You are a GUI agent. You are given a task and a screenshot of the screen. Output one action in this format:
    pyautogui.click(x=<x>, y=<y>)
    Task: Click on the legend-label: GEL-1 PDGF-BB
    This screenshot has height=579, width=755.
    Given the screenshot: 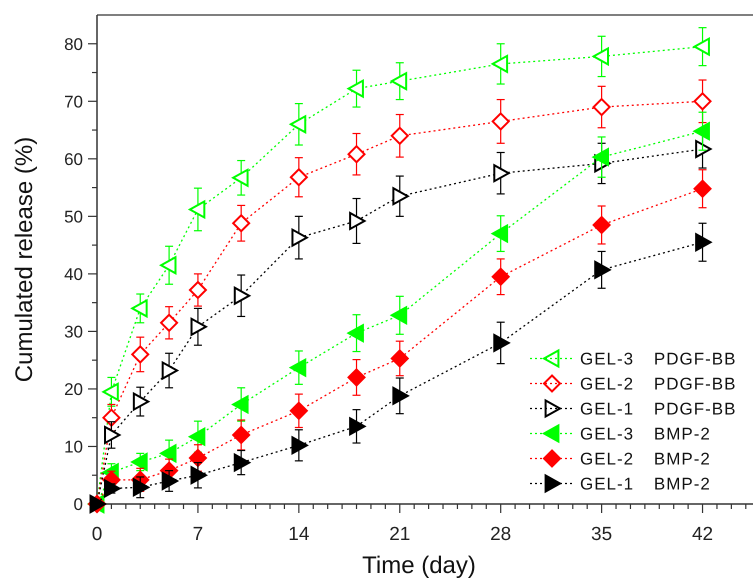 What is the action you would take?
    pyautogui.click(x=658, y=409)
    